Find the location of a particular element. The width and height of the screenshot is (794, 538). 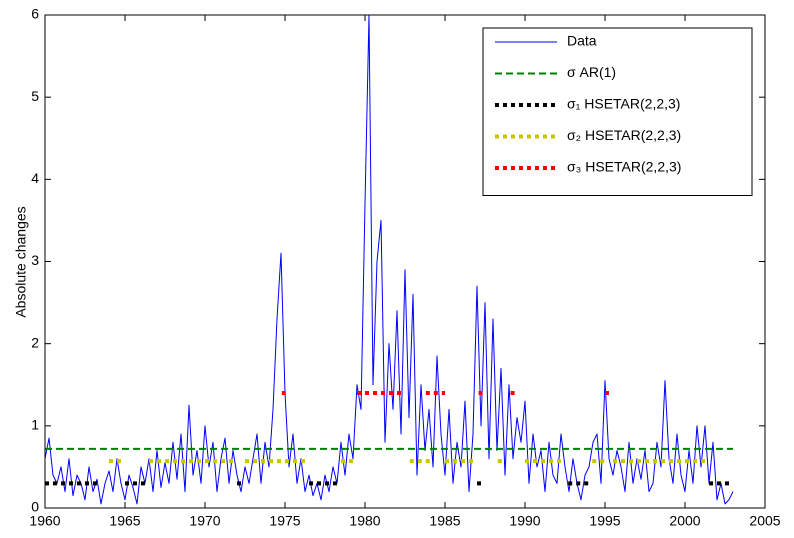

x-tick-label: 1985 is located at coordinates (444, 521).